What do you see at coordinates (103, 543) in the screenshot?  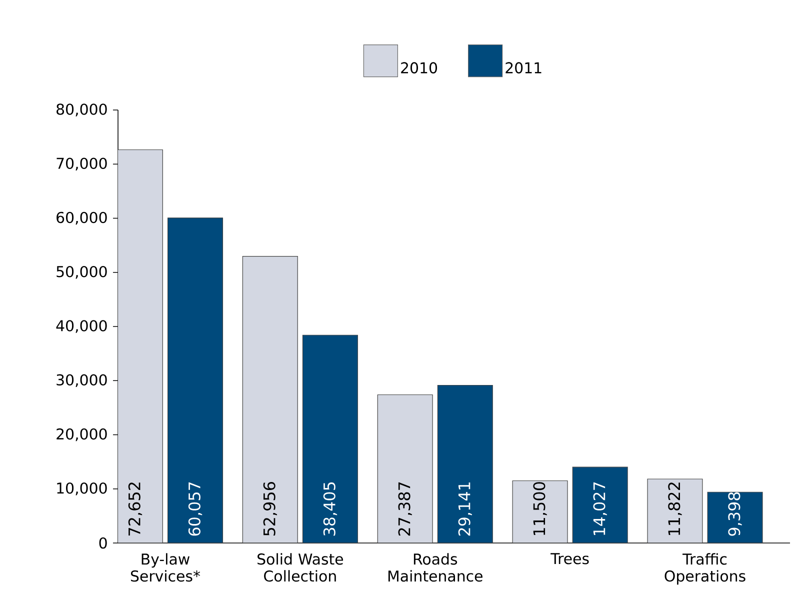 I see `y-tick-label: 0` at bounding box center [103, 543].